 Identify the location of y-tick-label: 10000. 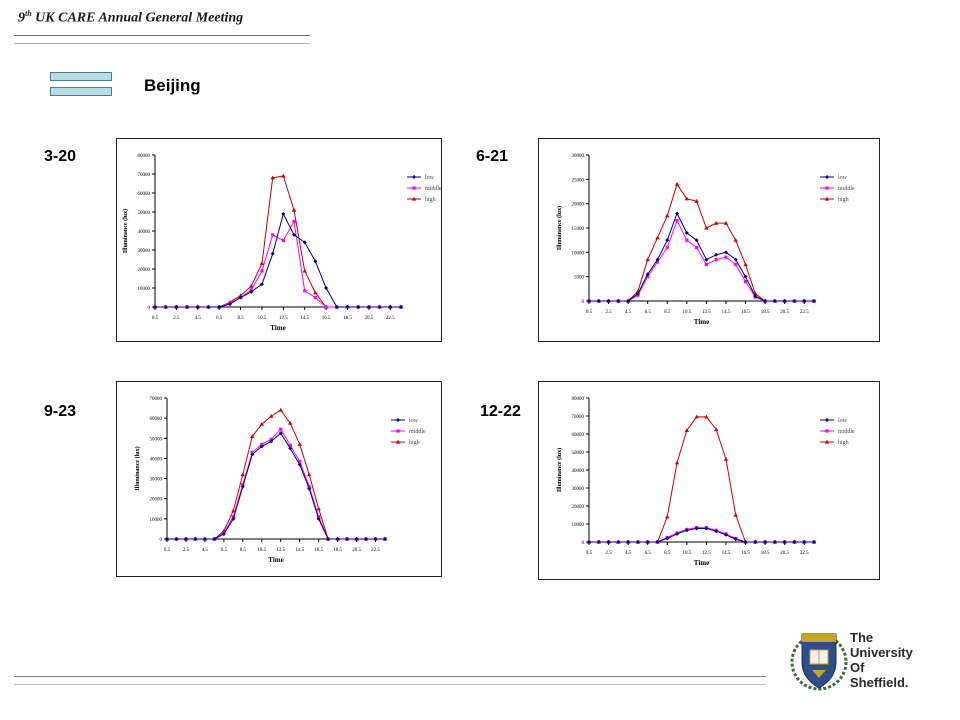
(156, 520).